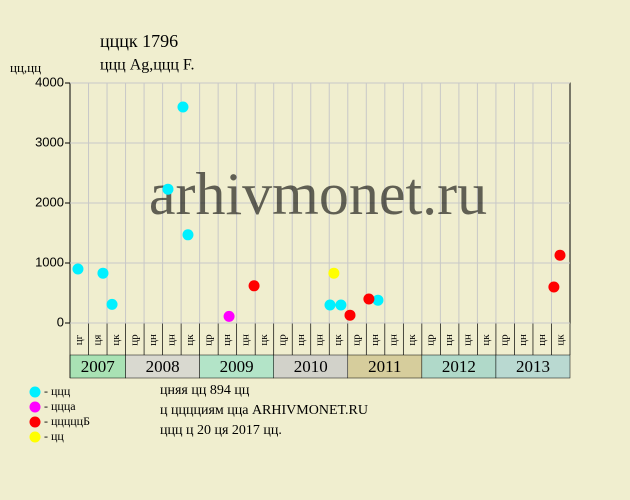 Image resolution: width=630 pixels, height=500 pixels. What do you see at coordinates (54, 436) in the screenshot?
I see `legend-label: - цц` at bounding box center [54, 436].